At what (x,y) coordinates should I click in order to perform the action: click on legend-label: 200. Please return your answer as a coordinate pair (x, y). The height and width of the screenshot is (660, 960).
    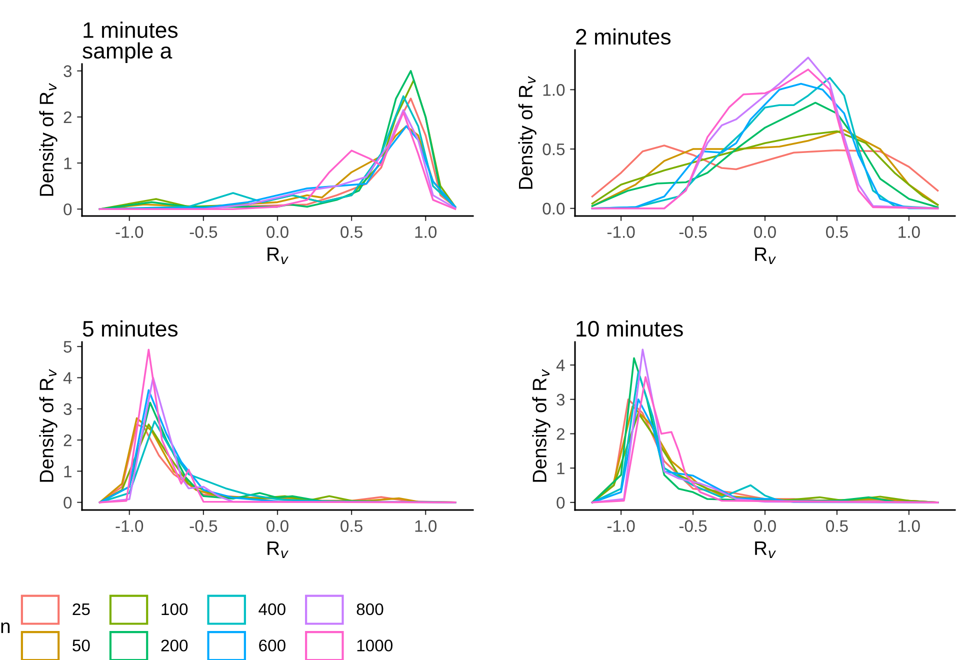
    Looking at the image, I should click on (174, 646).